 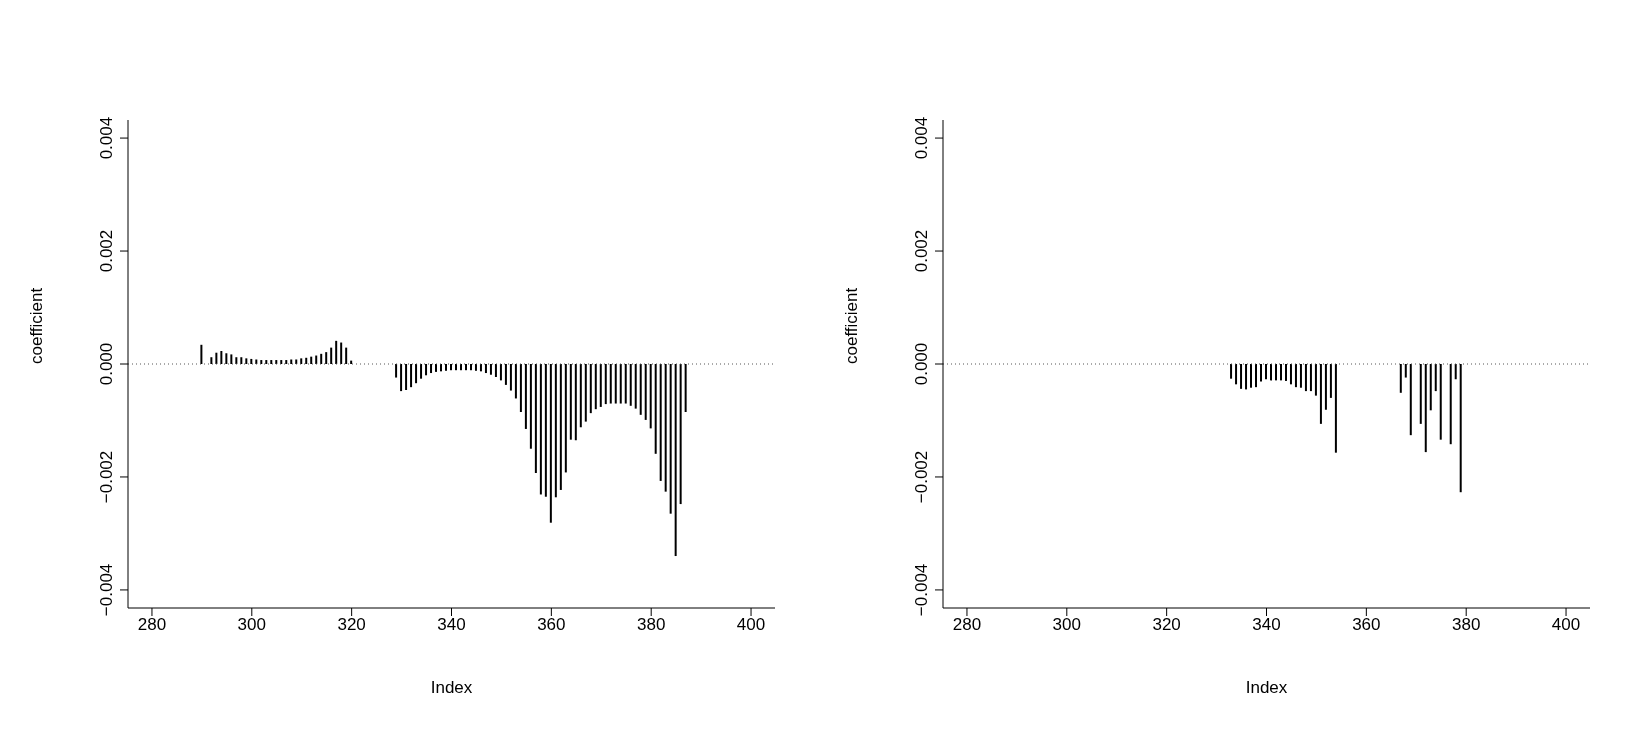 What do you see at coordinates (921, 477) in the screenshot?
I see `y-tick-label: −0.002` at bounding box center [921, 477].